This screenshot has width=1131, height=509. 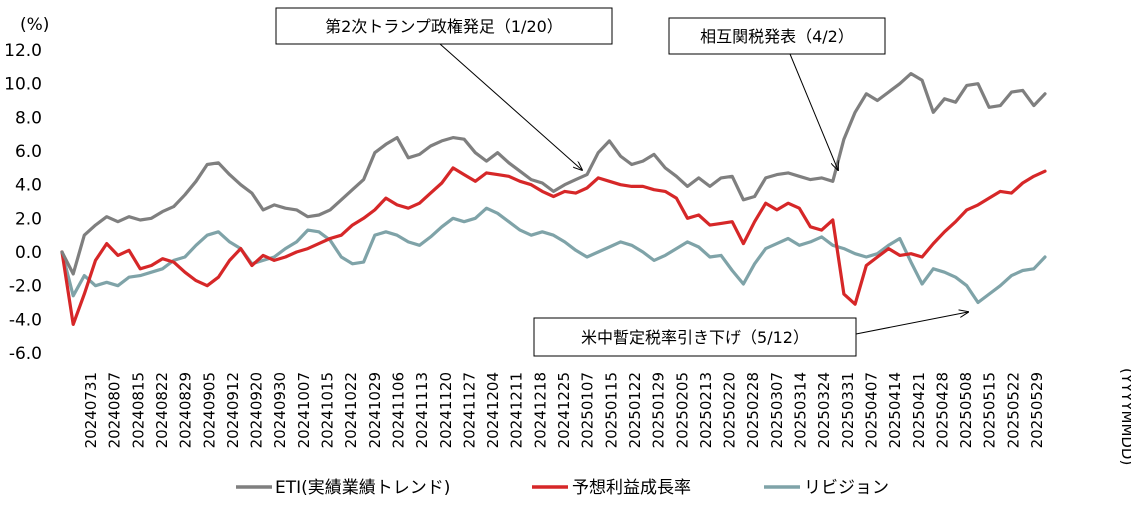 What do you see at coordinates (635, 410) in the screenshot?
I see `x-tick-label: 20250122` at bounding box center [635, 410].